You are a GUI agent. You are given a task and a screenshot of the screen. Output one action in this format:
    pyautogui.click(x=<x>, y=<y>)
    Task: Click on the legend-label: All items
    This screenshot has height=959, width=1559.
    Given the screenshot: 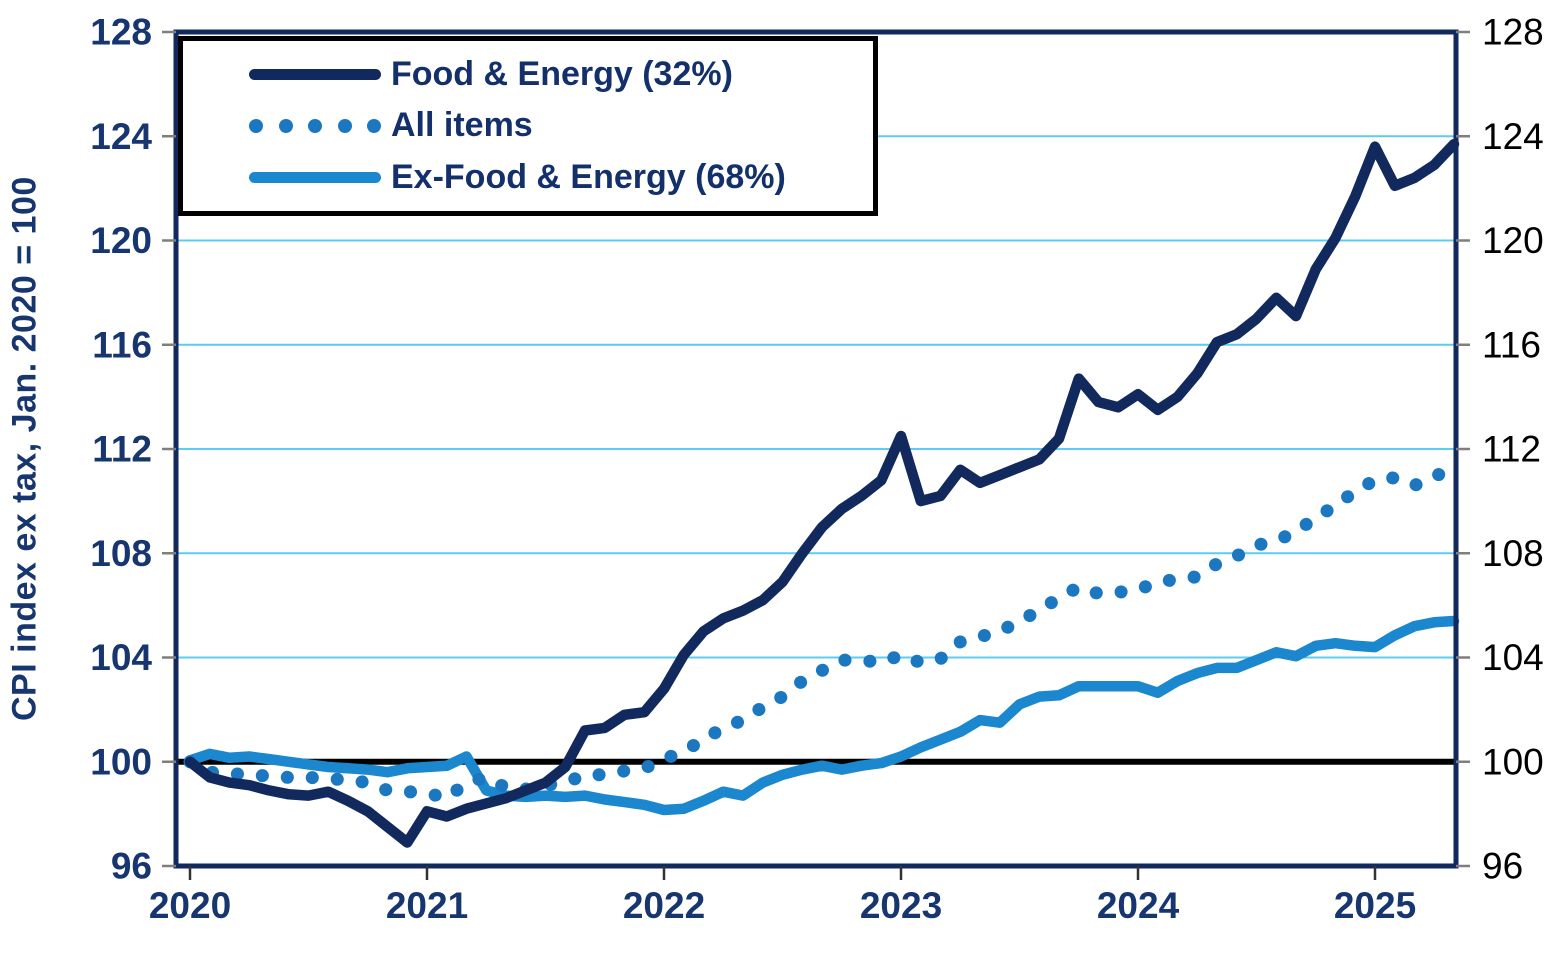 What is the action you would take?
    pyautogui.click(x=462, y=125)
    